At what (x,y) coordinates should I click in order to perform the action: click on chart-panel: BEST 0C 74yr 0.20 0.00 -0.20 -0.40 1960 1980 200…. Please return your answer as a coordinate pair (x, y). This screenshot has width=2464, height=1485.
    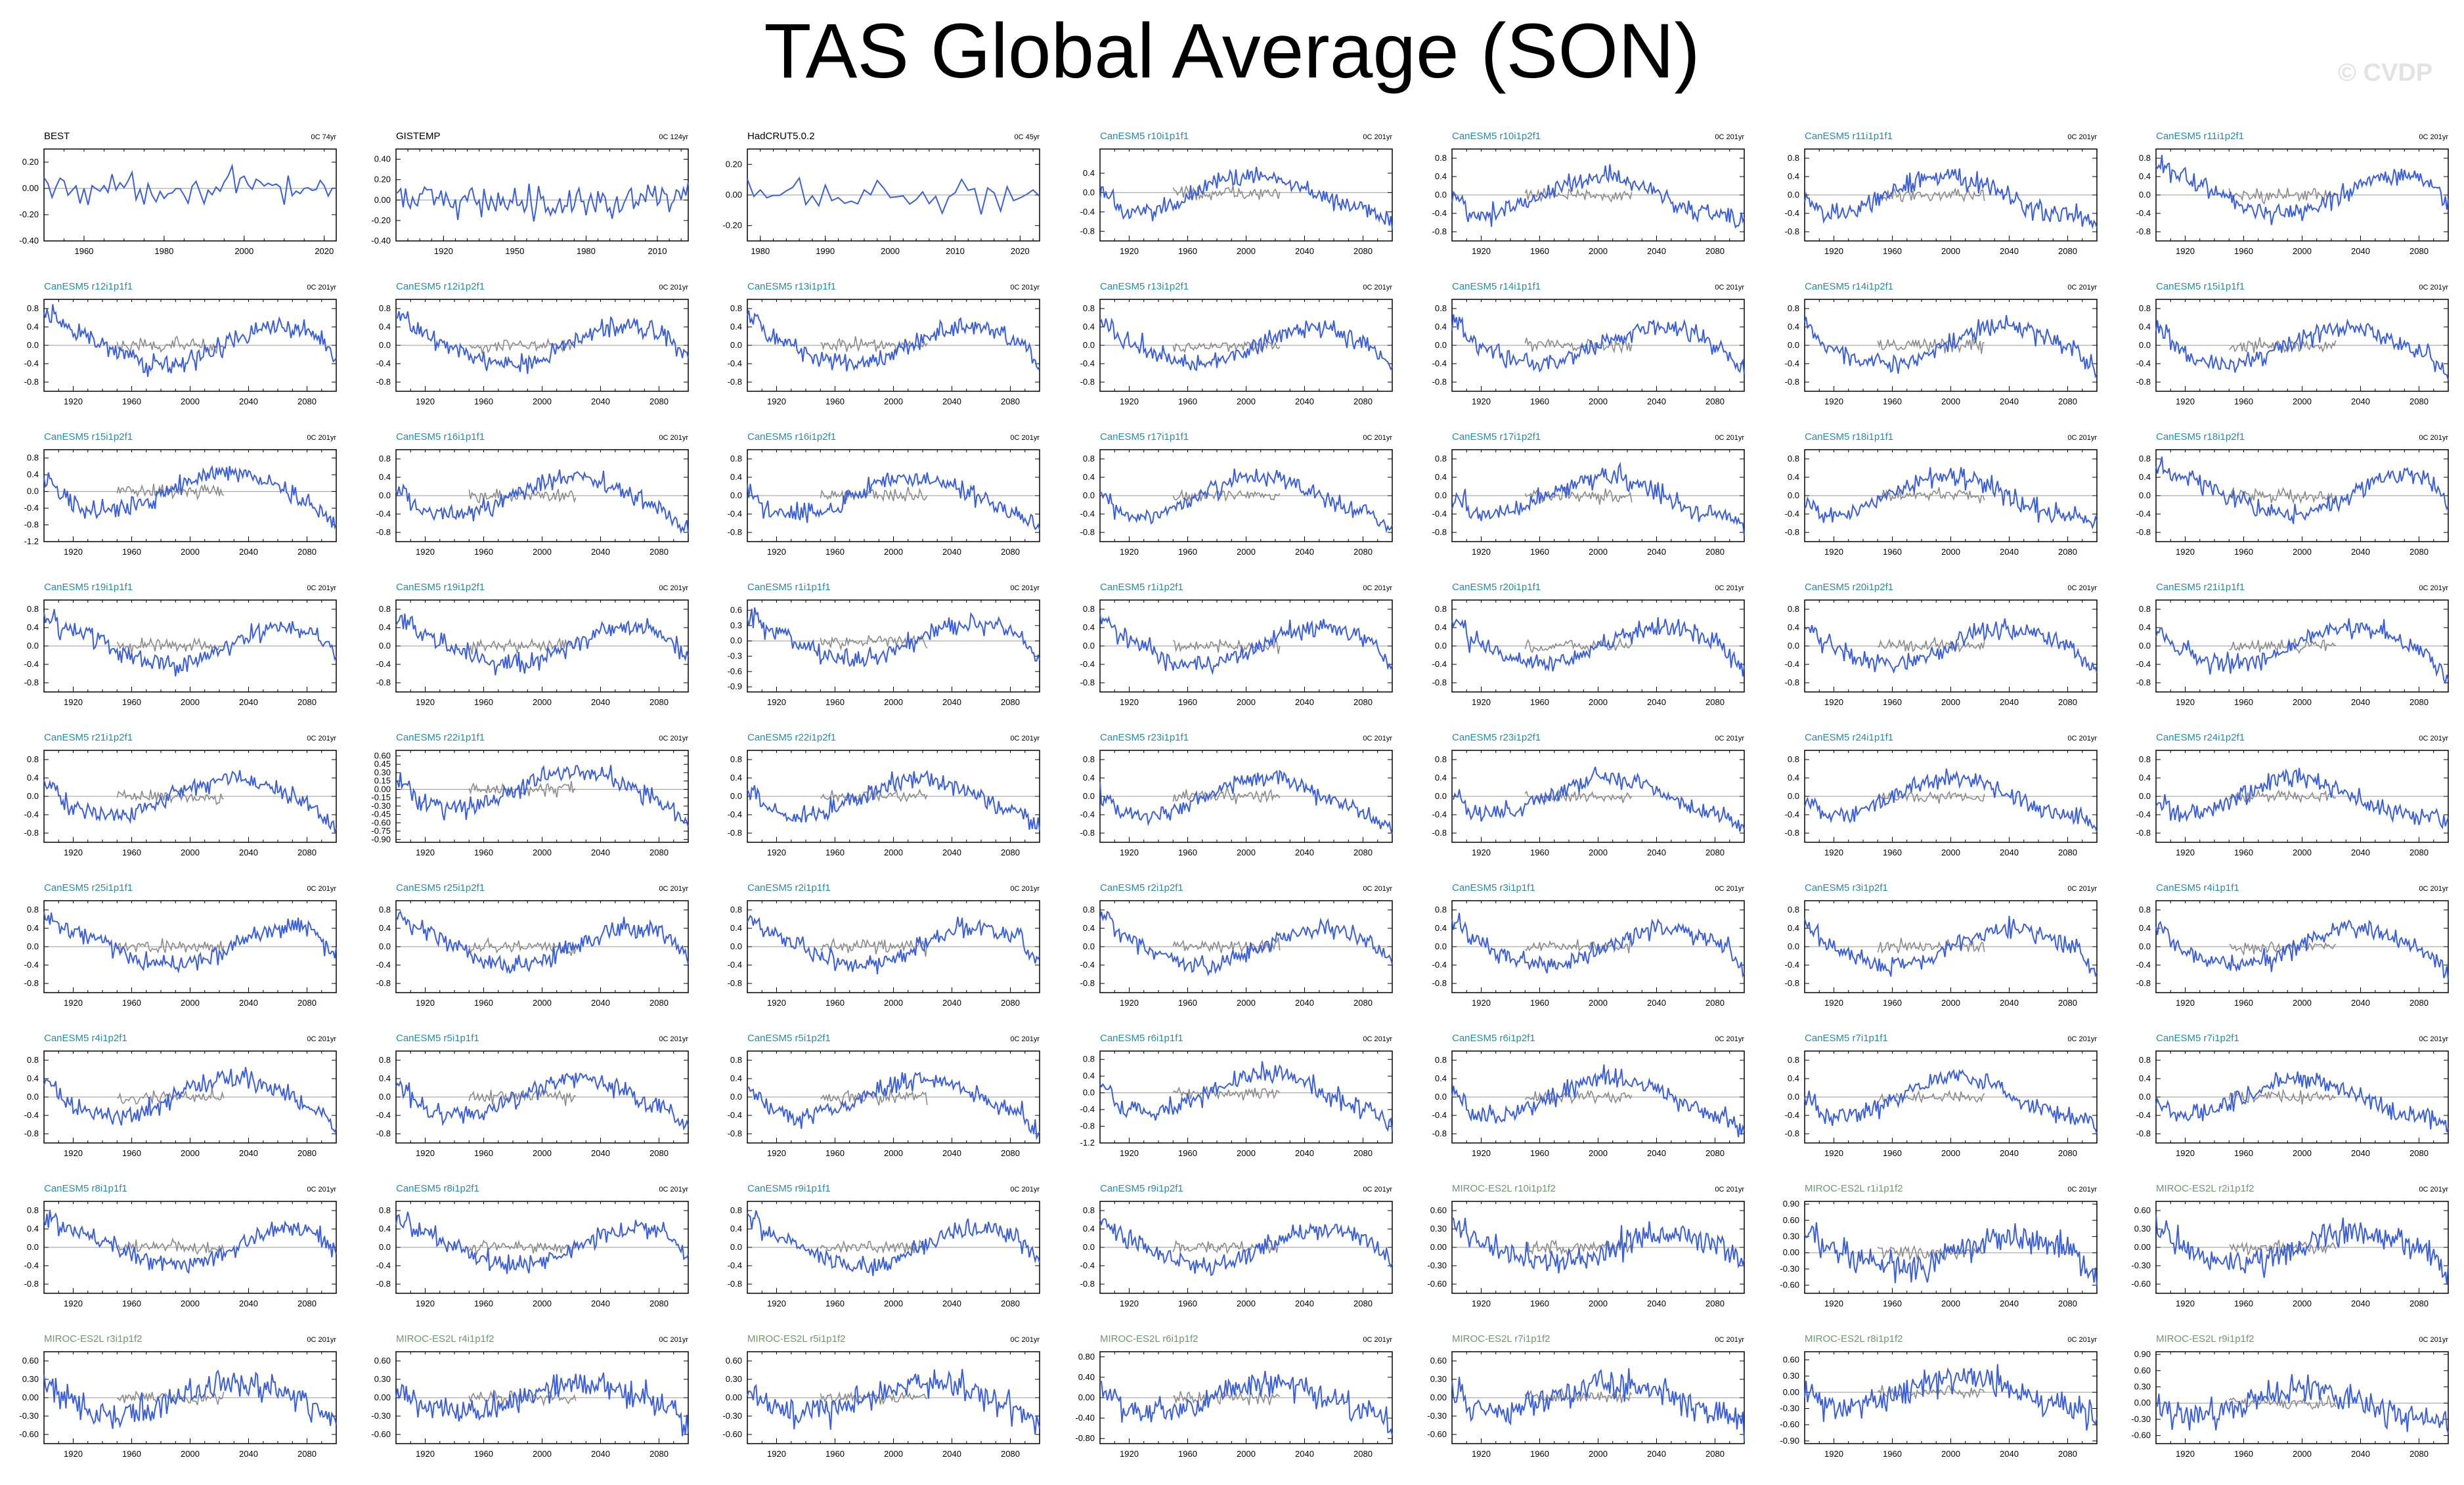
    Looking at the image, I should click on (178, 193).